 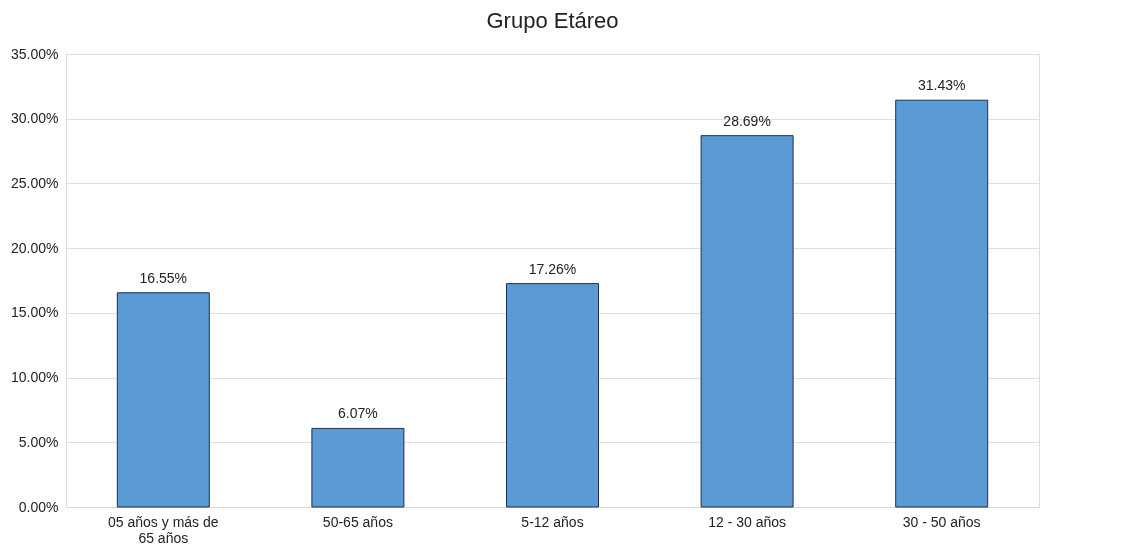 What do you see at coordinates (35, 377) in the screenshot?
I see `y-tick-label: 10.00%` at bounding box center [35, 377].